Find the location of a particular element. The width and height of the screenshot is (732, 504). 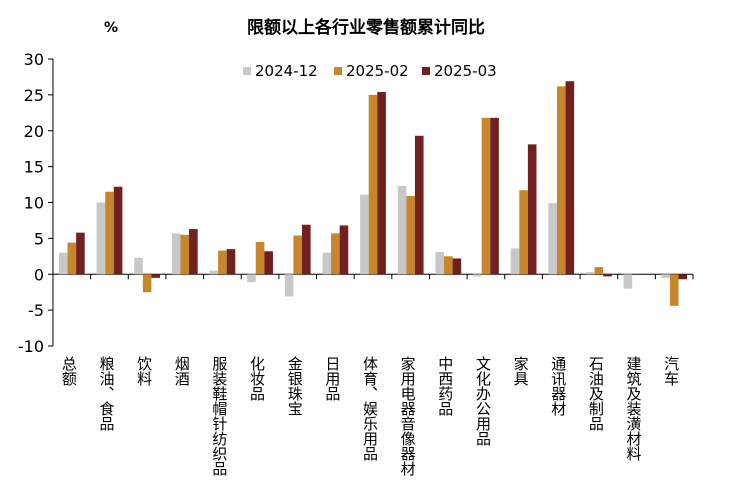

bar-2024-12-通讯器材 is located at coordinates (552, 238).